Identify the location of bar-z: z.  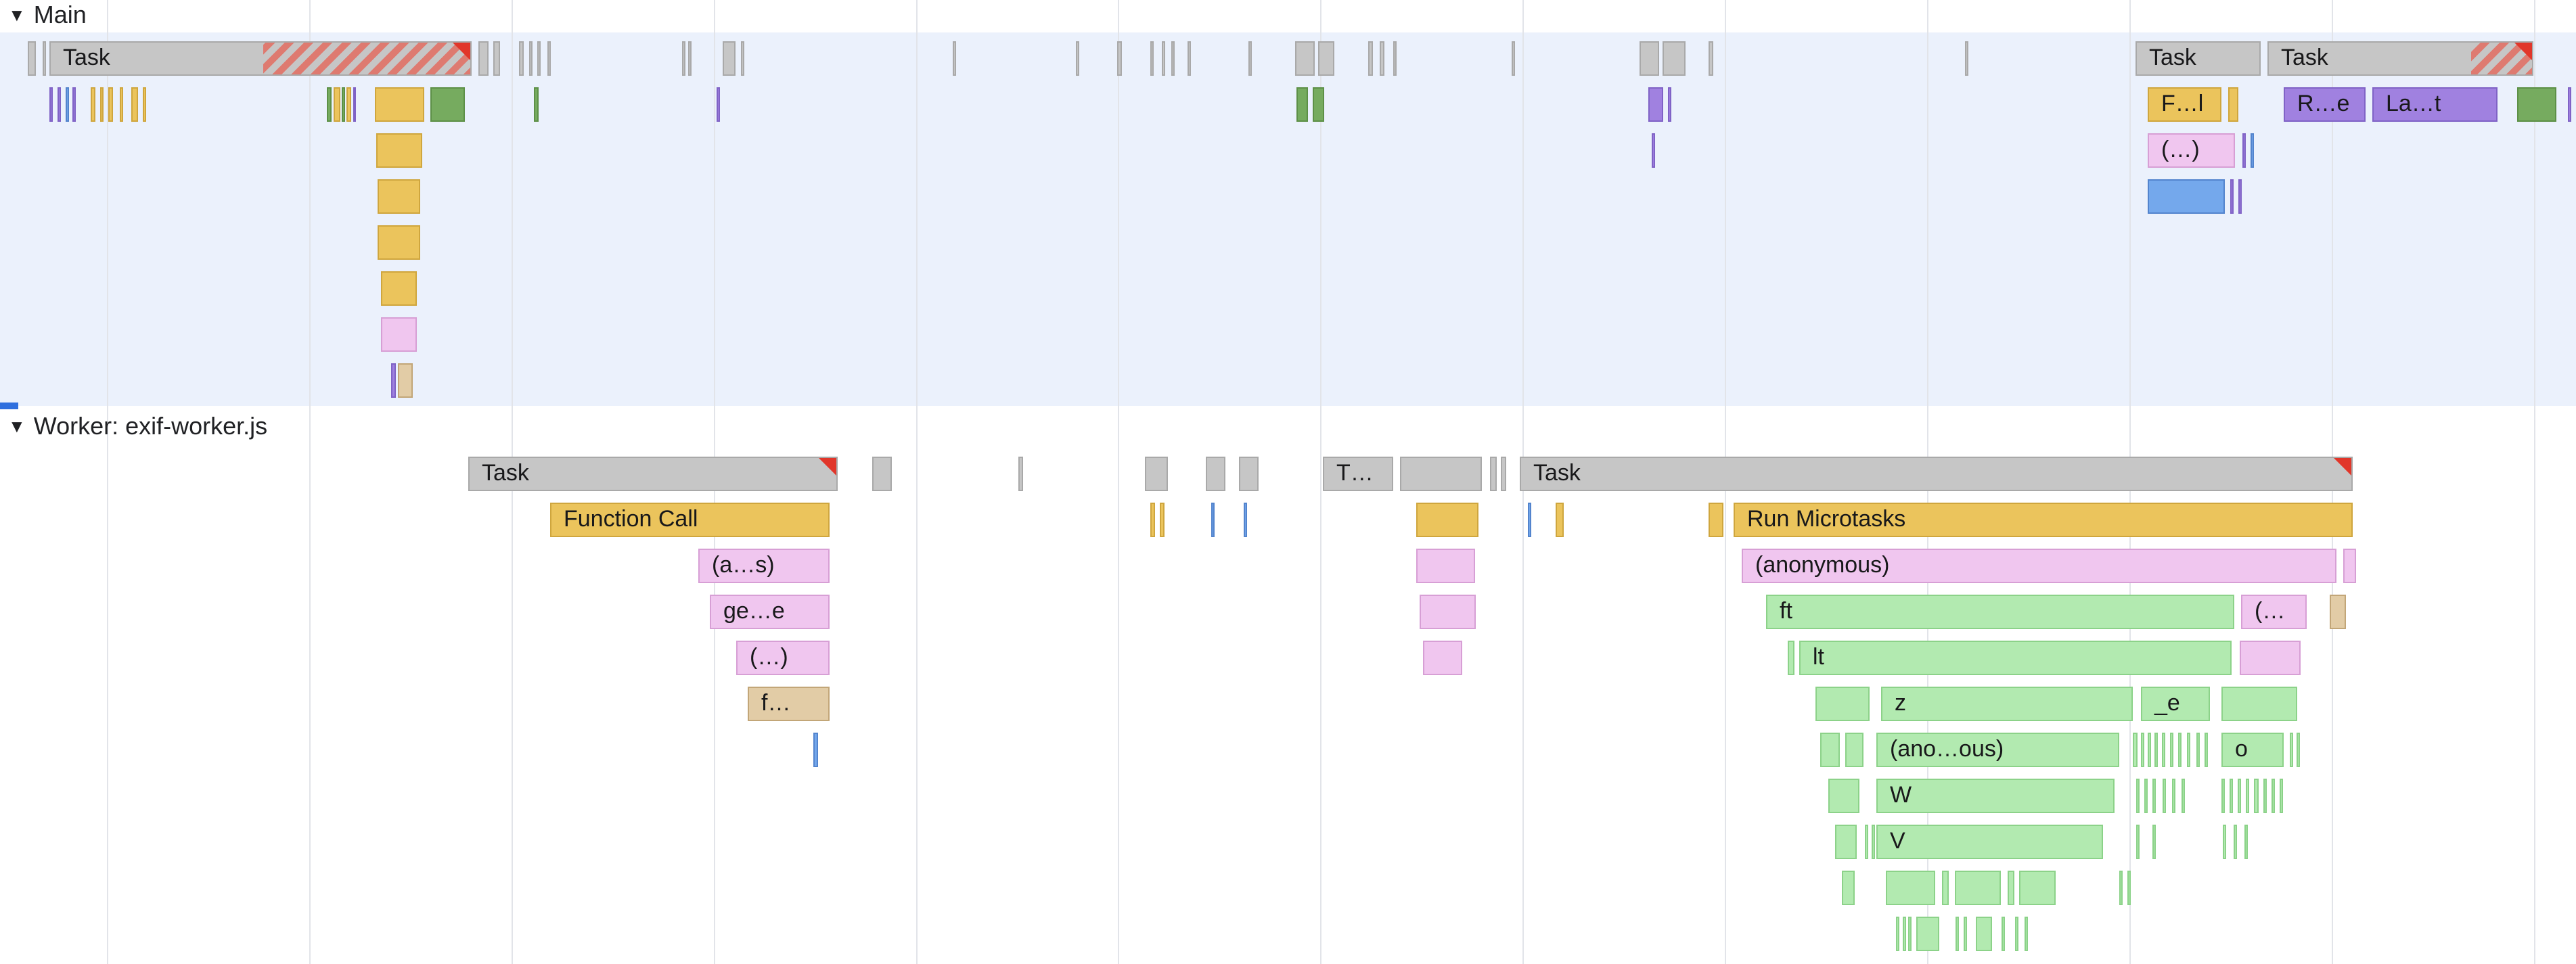
(2007, 704).